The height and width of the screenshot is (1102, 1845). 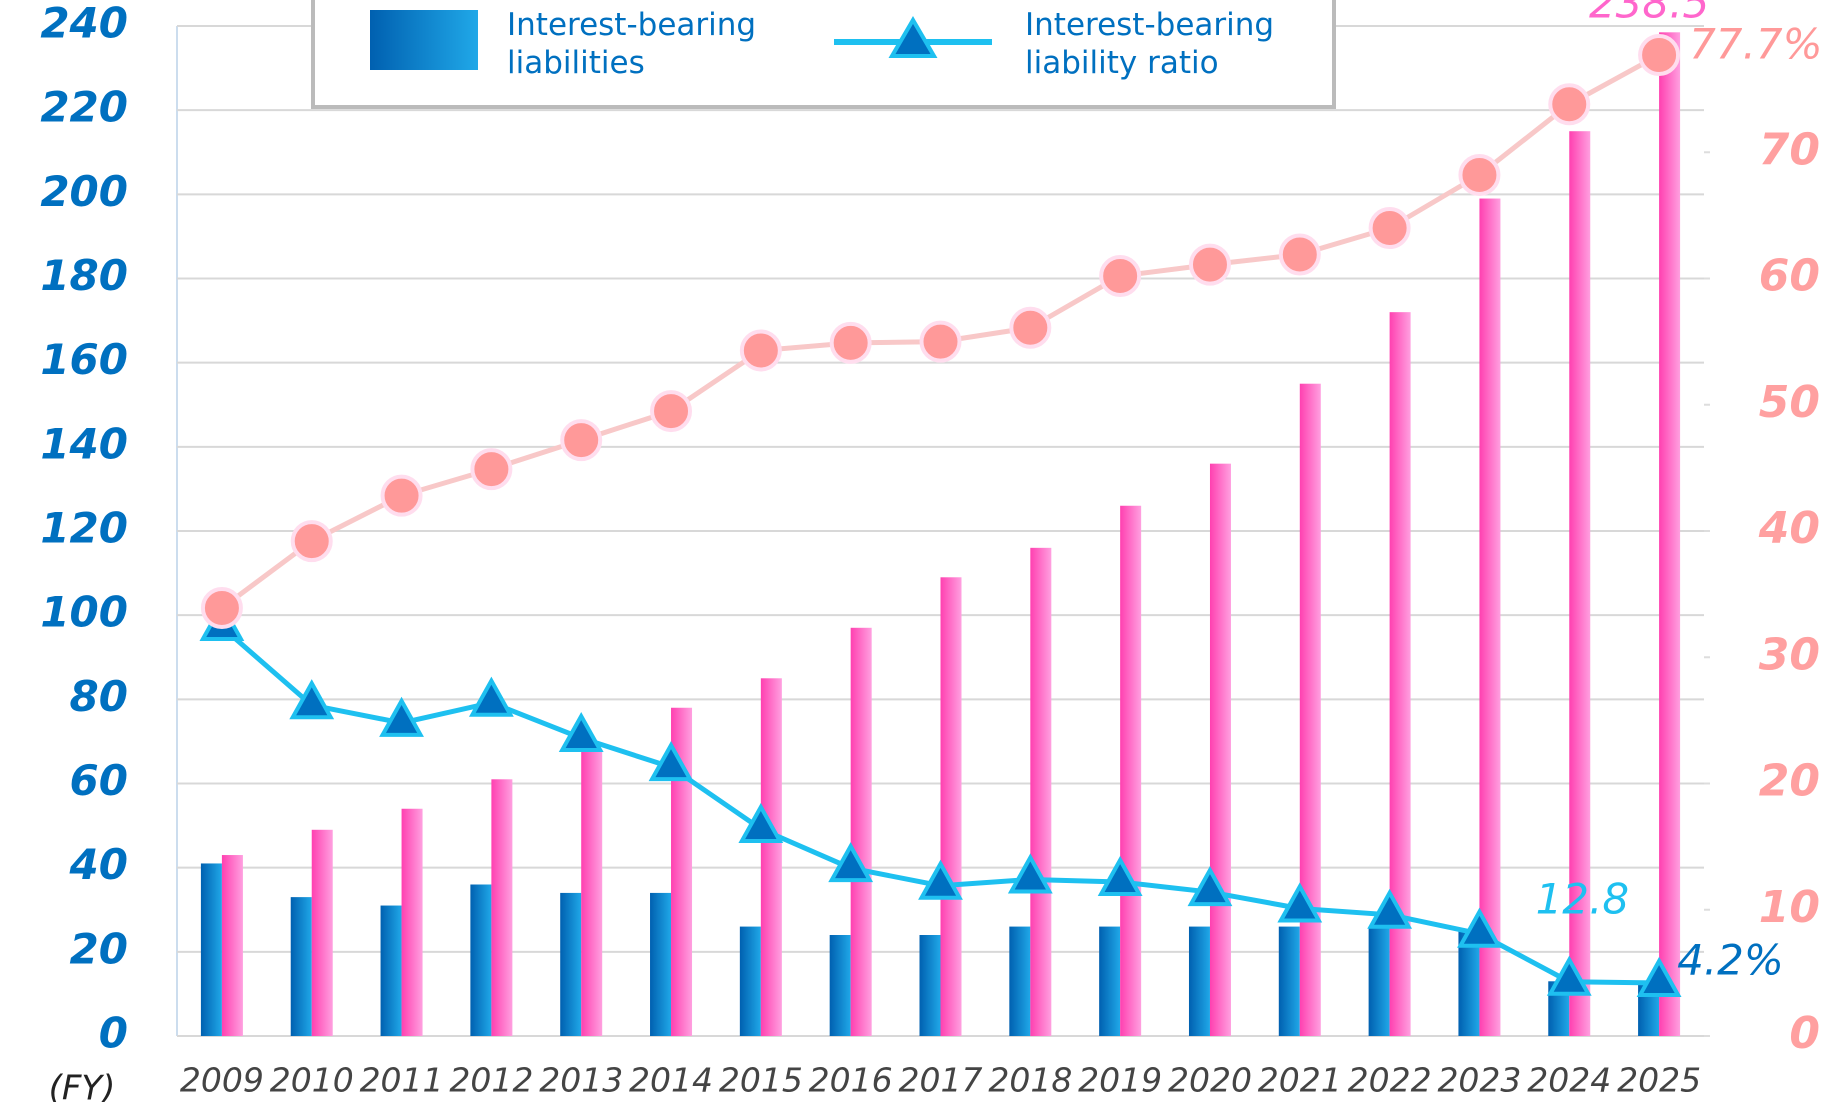 I want to click on y-tick-label: 20, so click(x=99, y=948).